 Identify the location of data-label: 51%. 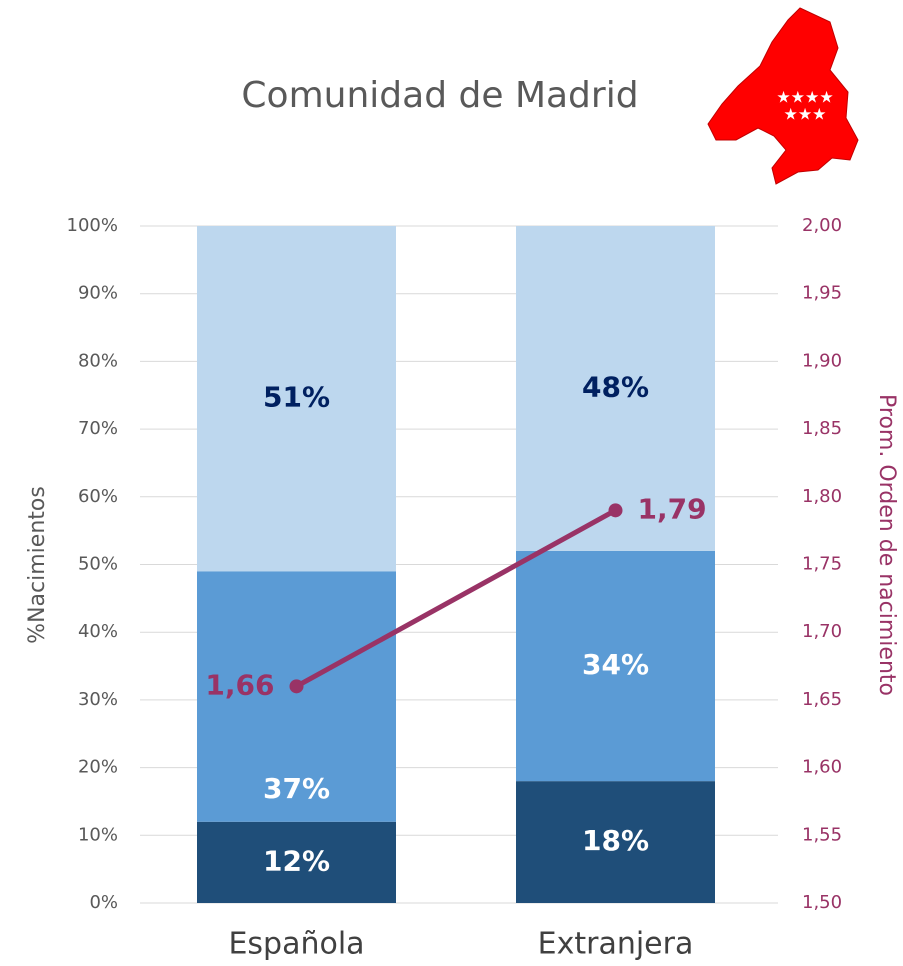
(296, 397).